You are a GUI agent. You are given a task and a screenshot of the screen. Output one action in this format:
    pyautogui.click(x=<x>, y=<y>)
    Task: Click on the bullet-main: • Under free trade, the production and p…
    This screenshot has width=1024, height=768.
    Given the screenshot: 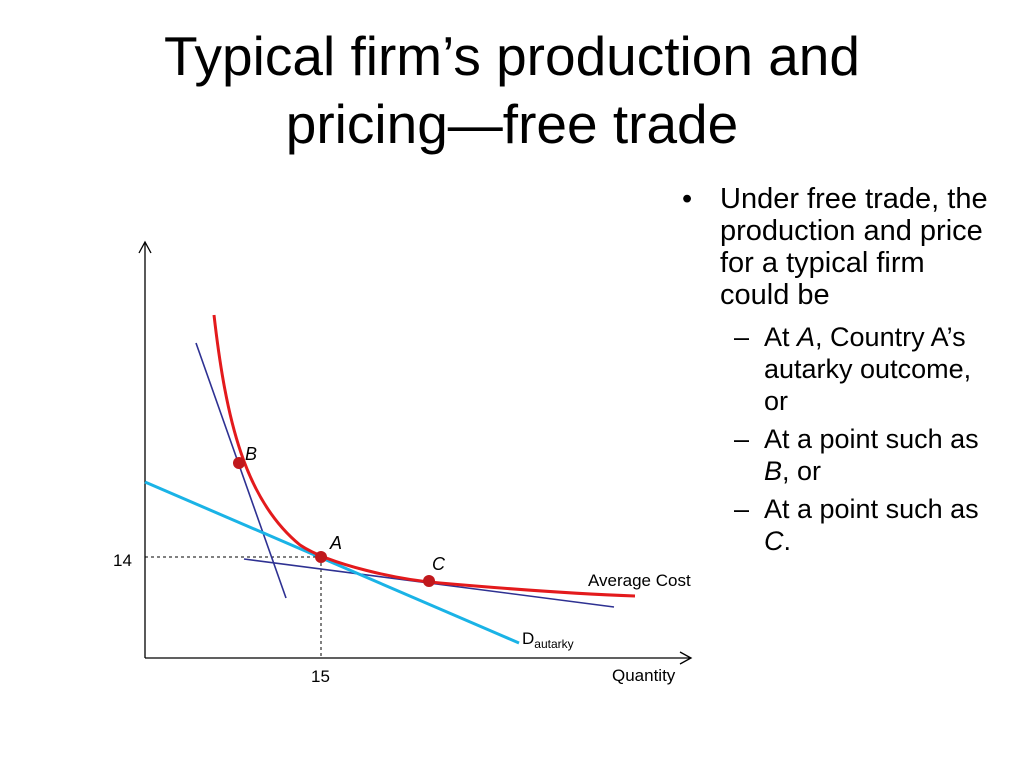 What is the action you would take?
    pyautogui.click(x=836, y=247)
    